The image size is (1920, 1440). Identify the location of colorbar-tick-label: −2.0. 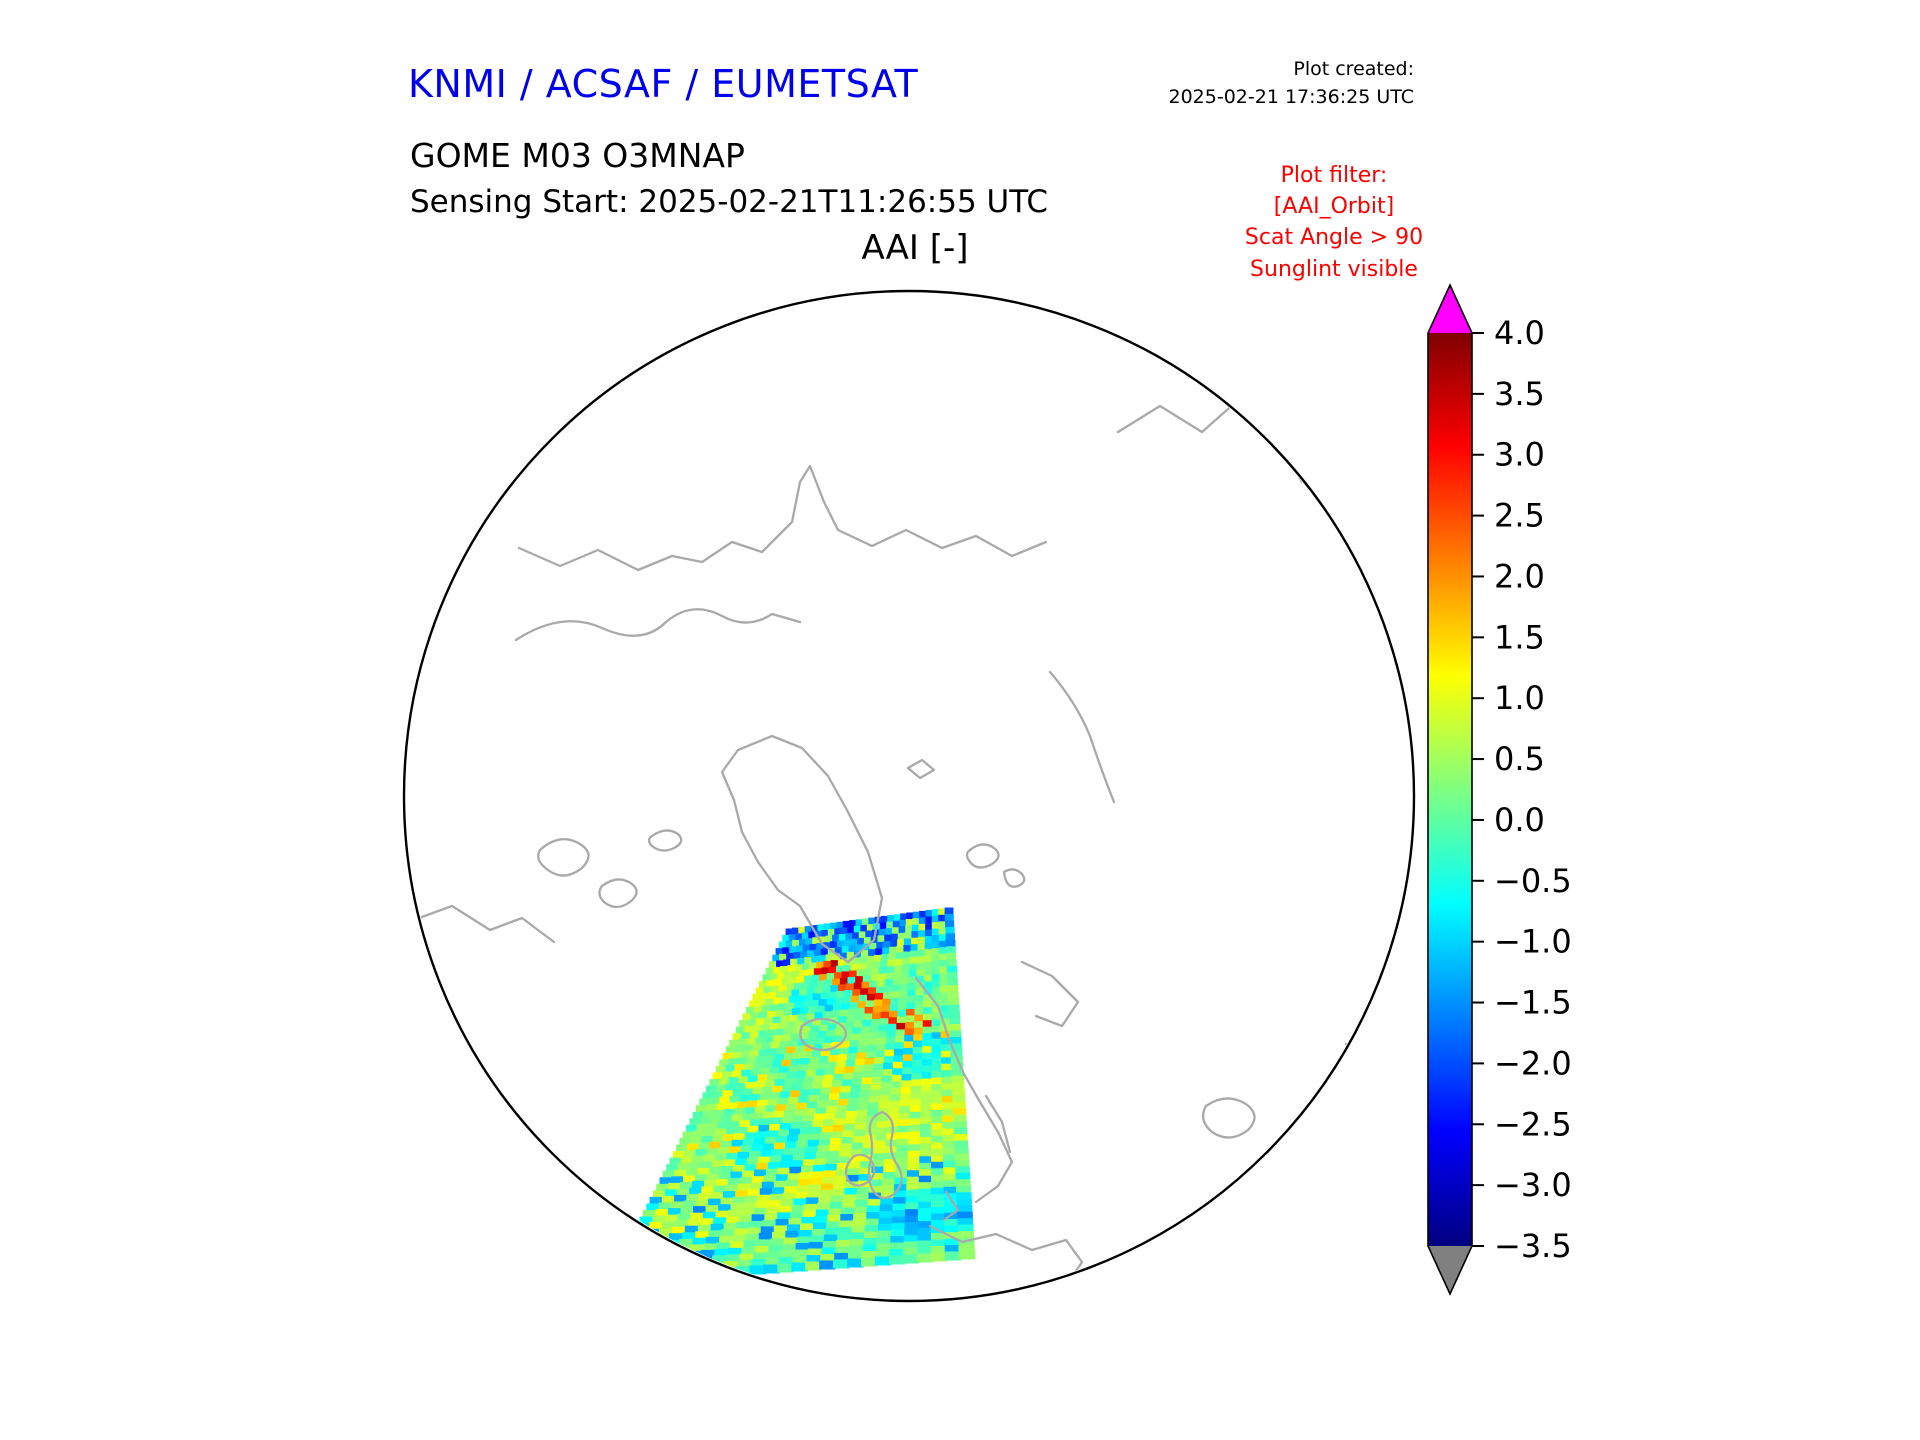
(1533, 1063).